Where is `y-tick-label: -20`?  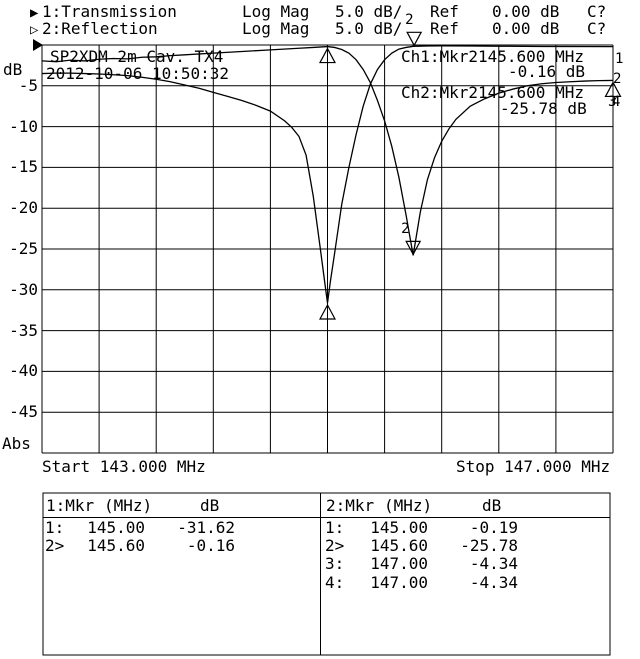
y-tick-label: -20 is located at coordinates (23, 208).